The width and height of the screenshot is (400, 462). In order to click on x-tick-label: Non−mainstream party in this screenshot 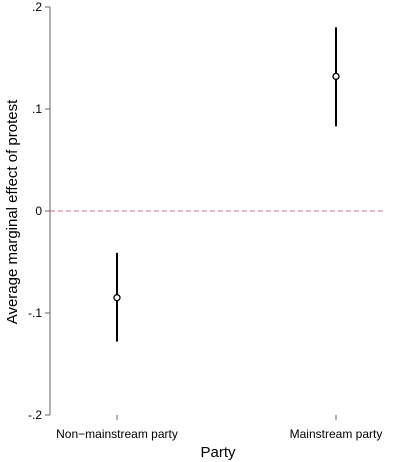, I will do `click(117, 434)`.